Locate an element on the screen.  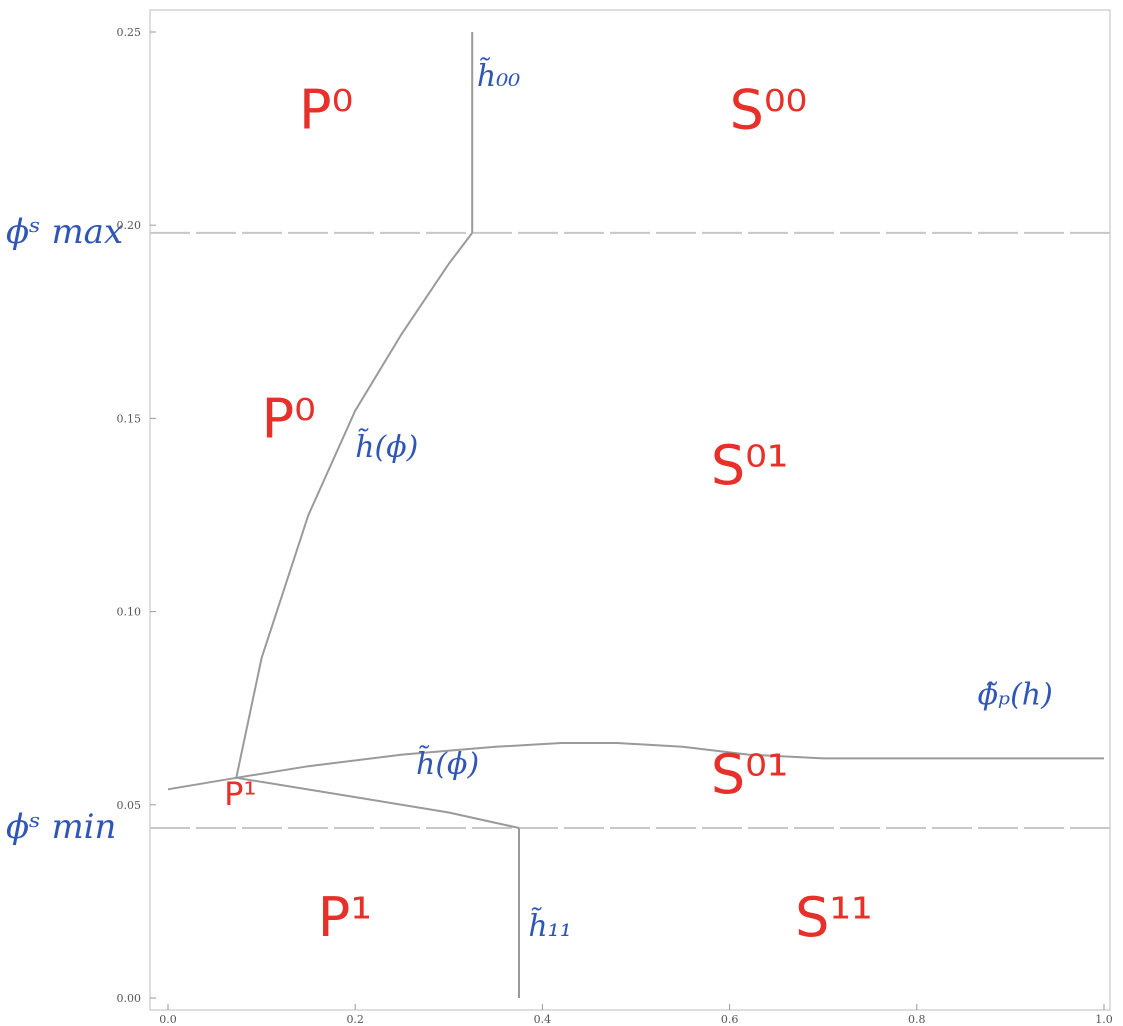
x-tick-label: 1.0 is located at coordinates (1104, 1019).